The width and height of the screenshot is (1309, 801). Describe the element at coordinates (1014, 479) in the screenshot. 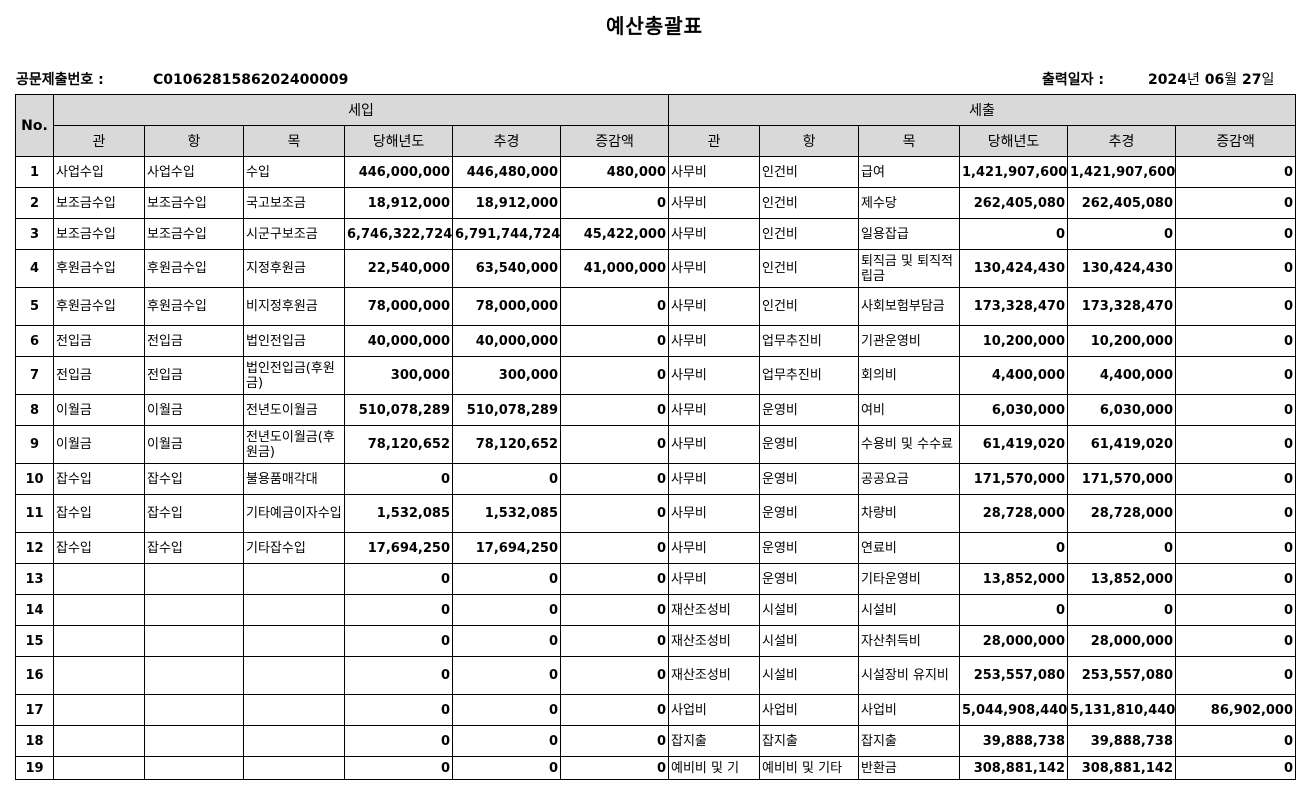

I see `expense-current-year-cell: 171,570,000` at that location.